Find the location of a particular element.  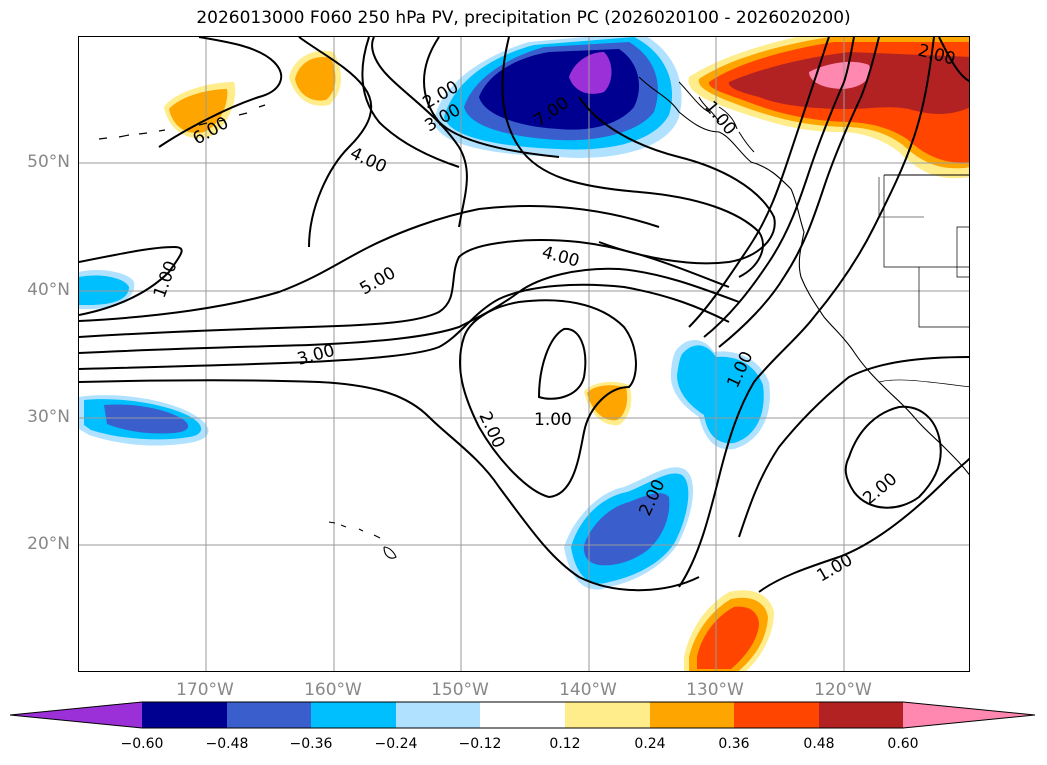

colorbar-tick-label: −0.60 is located at coordinates (142, 744).